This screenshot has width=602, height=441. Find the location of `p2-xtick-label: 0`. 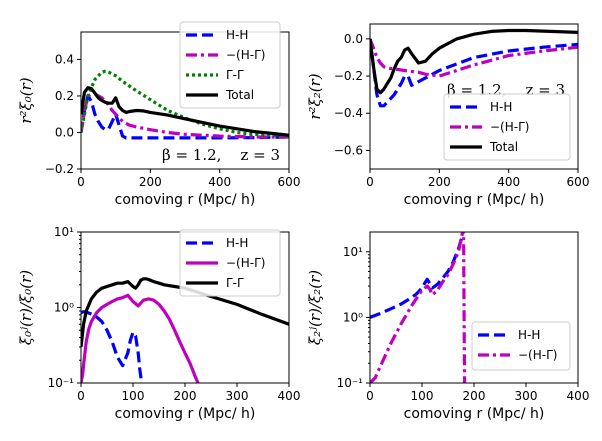

p2-xtick-label: 0 is located at coordinates (370, 182).